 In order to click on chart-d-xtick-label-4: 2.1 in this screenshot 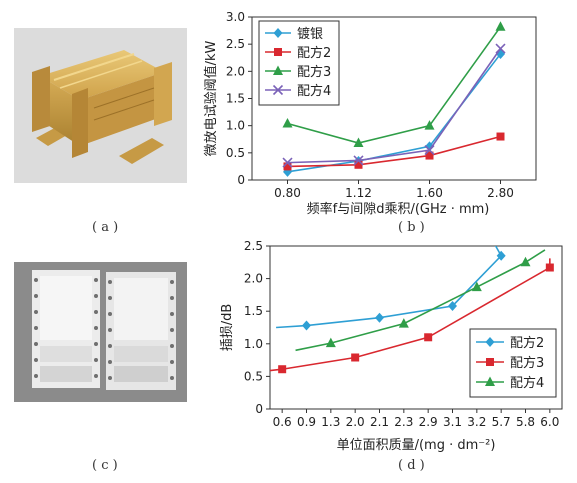, I will do `click(379, 422)`.